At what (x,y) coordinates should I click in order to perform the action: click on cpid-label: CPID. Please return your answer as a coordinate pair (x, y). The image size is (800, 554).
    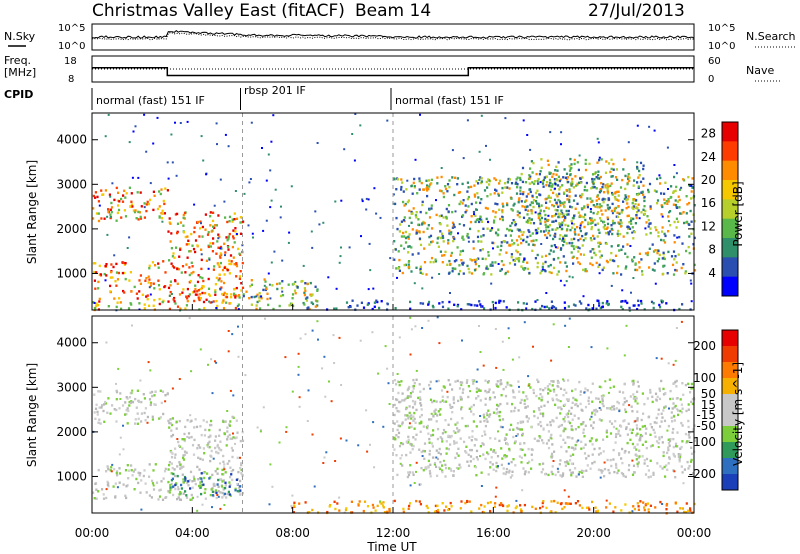
    Looking at the image, I should click on (18, 94).